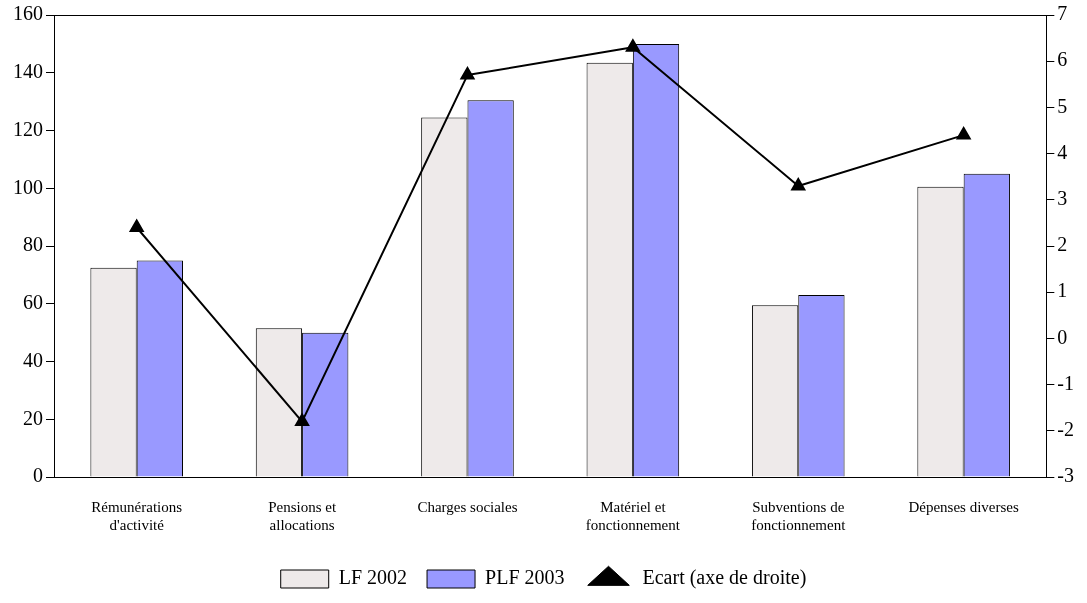 This screenshot has height=603, width=1087. Describe the element at coordinates (1066, 382) in the screenshot. I see `y2-tick-label: -1` at that location.